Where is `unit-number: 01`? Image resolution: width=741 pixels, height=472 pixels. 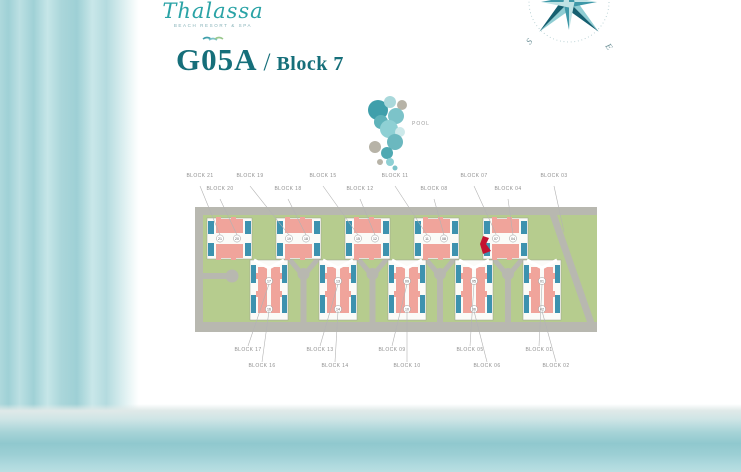 unit-number: 01 is located at coordinates (542, 282).